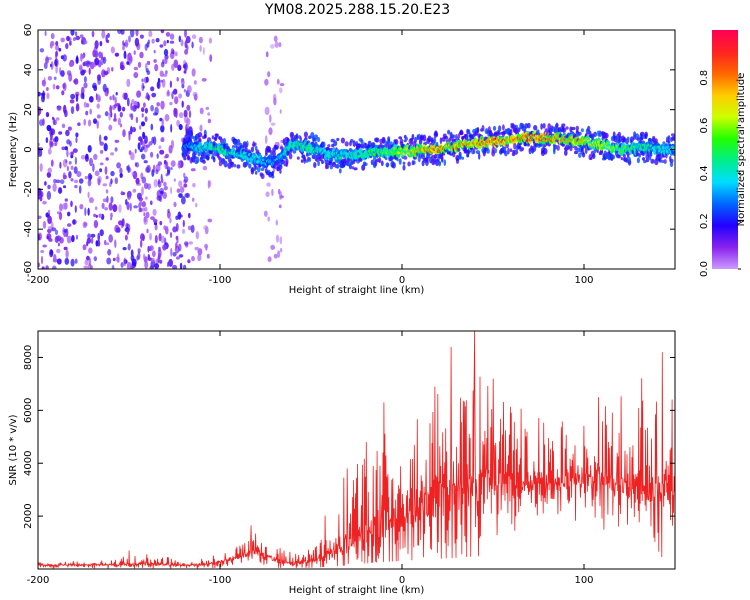 This screenshot has height=600, width=750. Describe the element at coordinates (28, 109) in the screenshot. I see `heatmap-y-tick-label: 20` at that location.